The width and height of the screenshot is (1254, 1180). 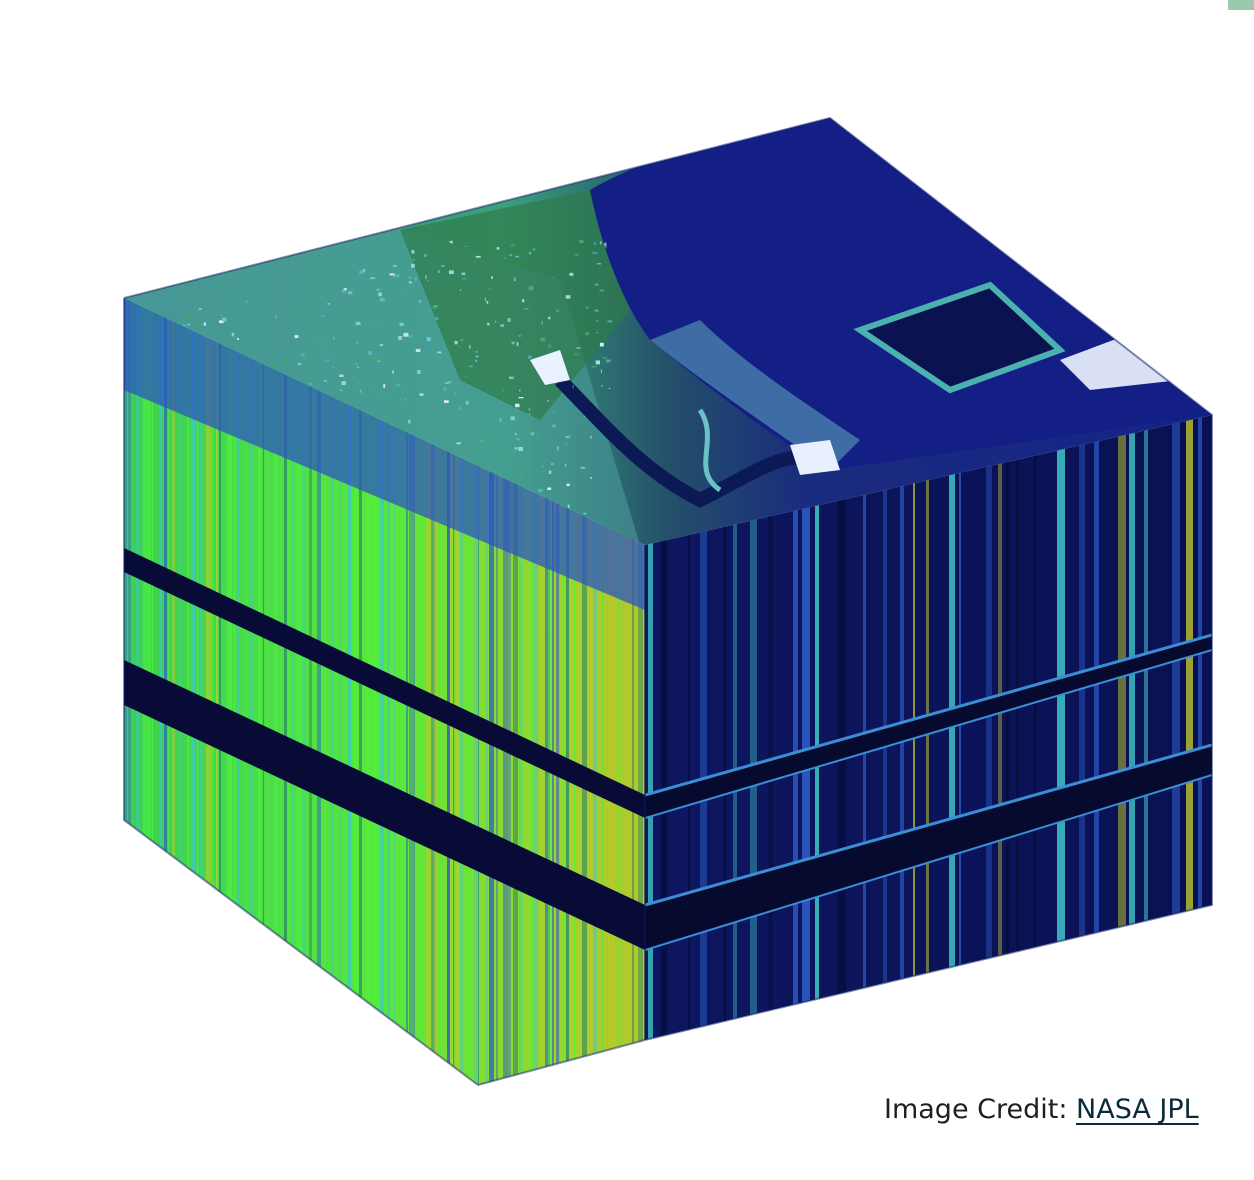 I want to click on urban-speckles, so click(x=398, y=377).